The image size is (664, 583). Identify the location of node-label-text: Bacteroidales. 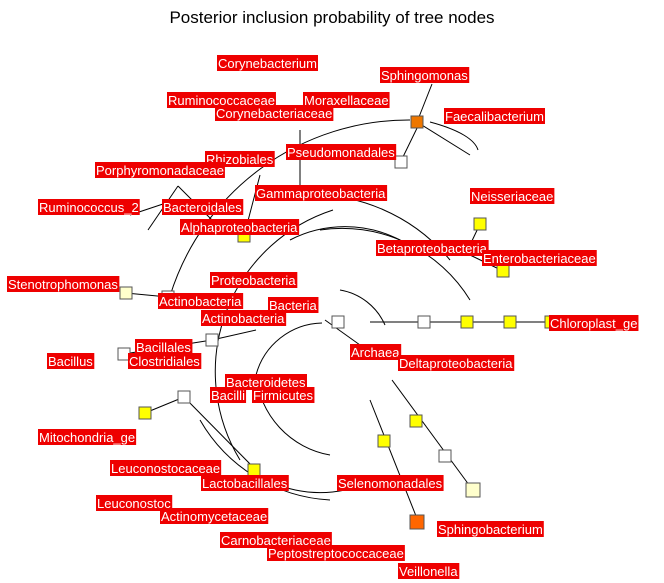
(202, 207).